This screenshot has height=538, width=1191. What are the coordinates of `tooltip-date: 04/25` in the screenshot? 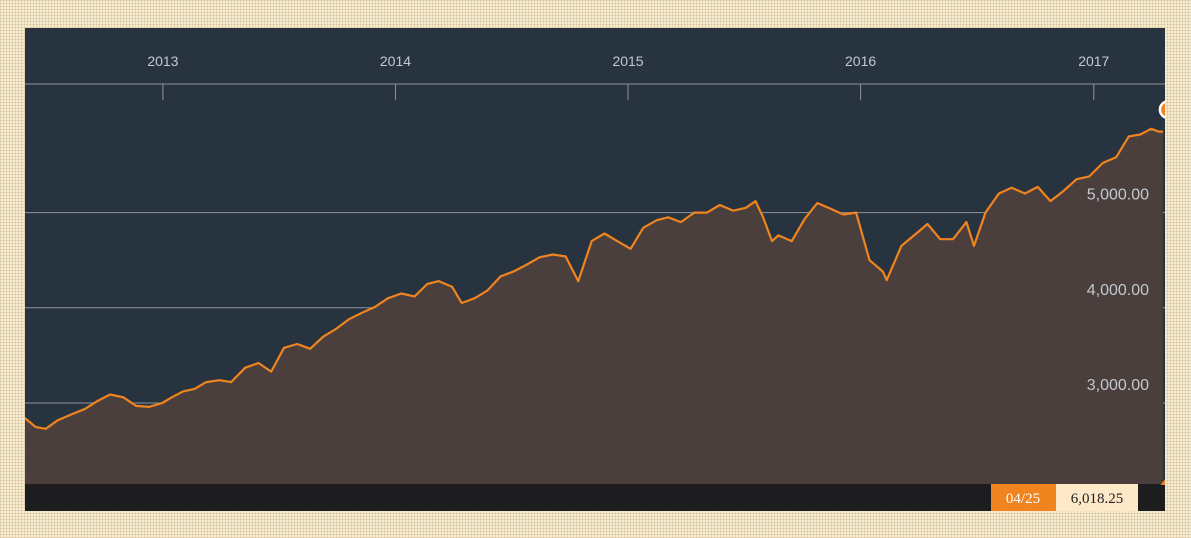 It's located at (1023, 499).